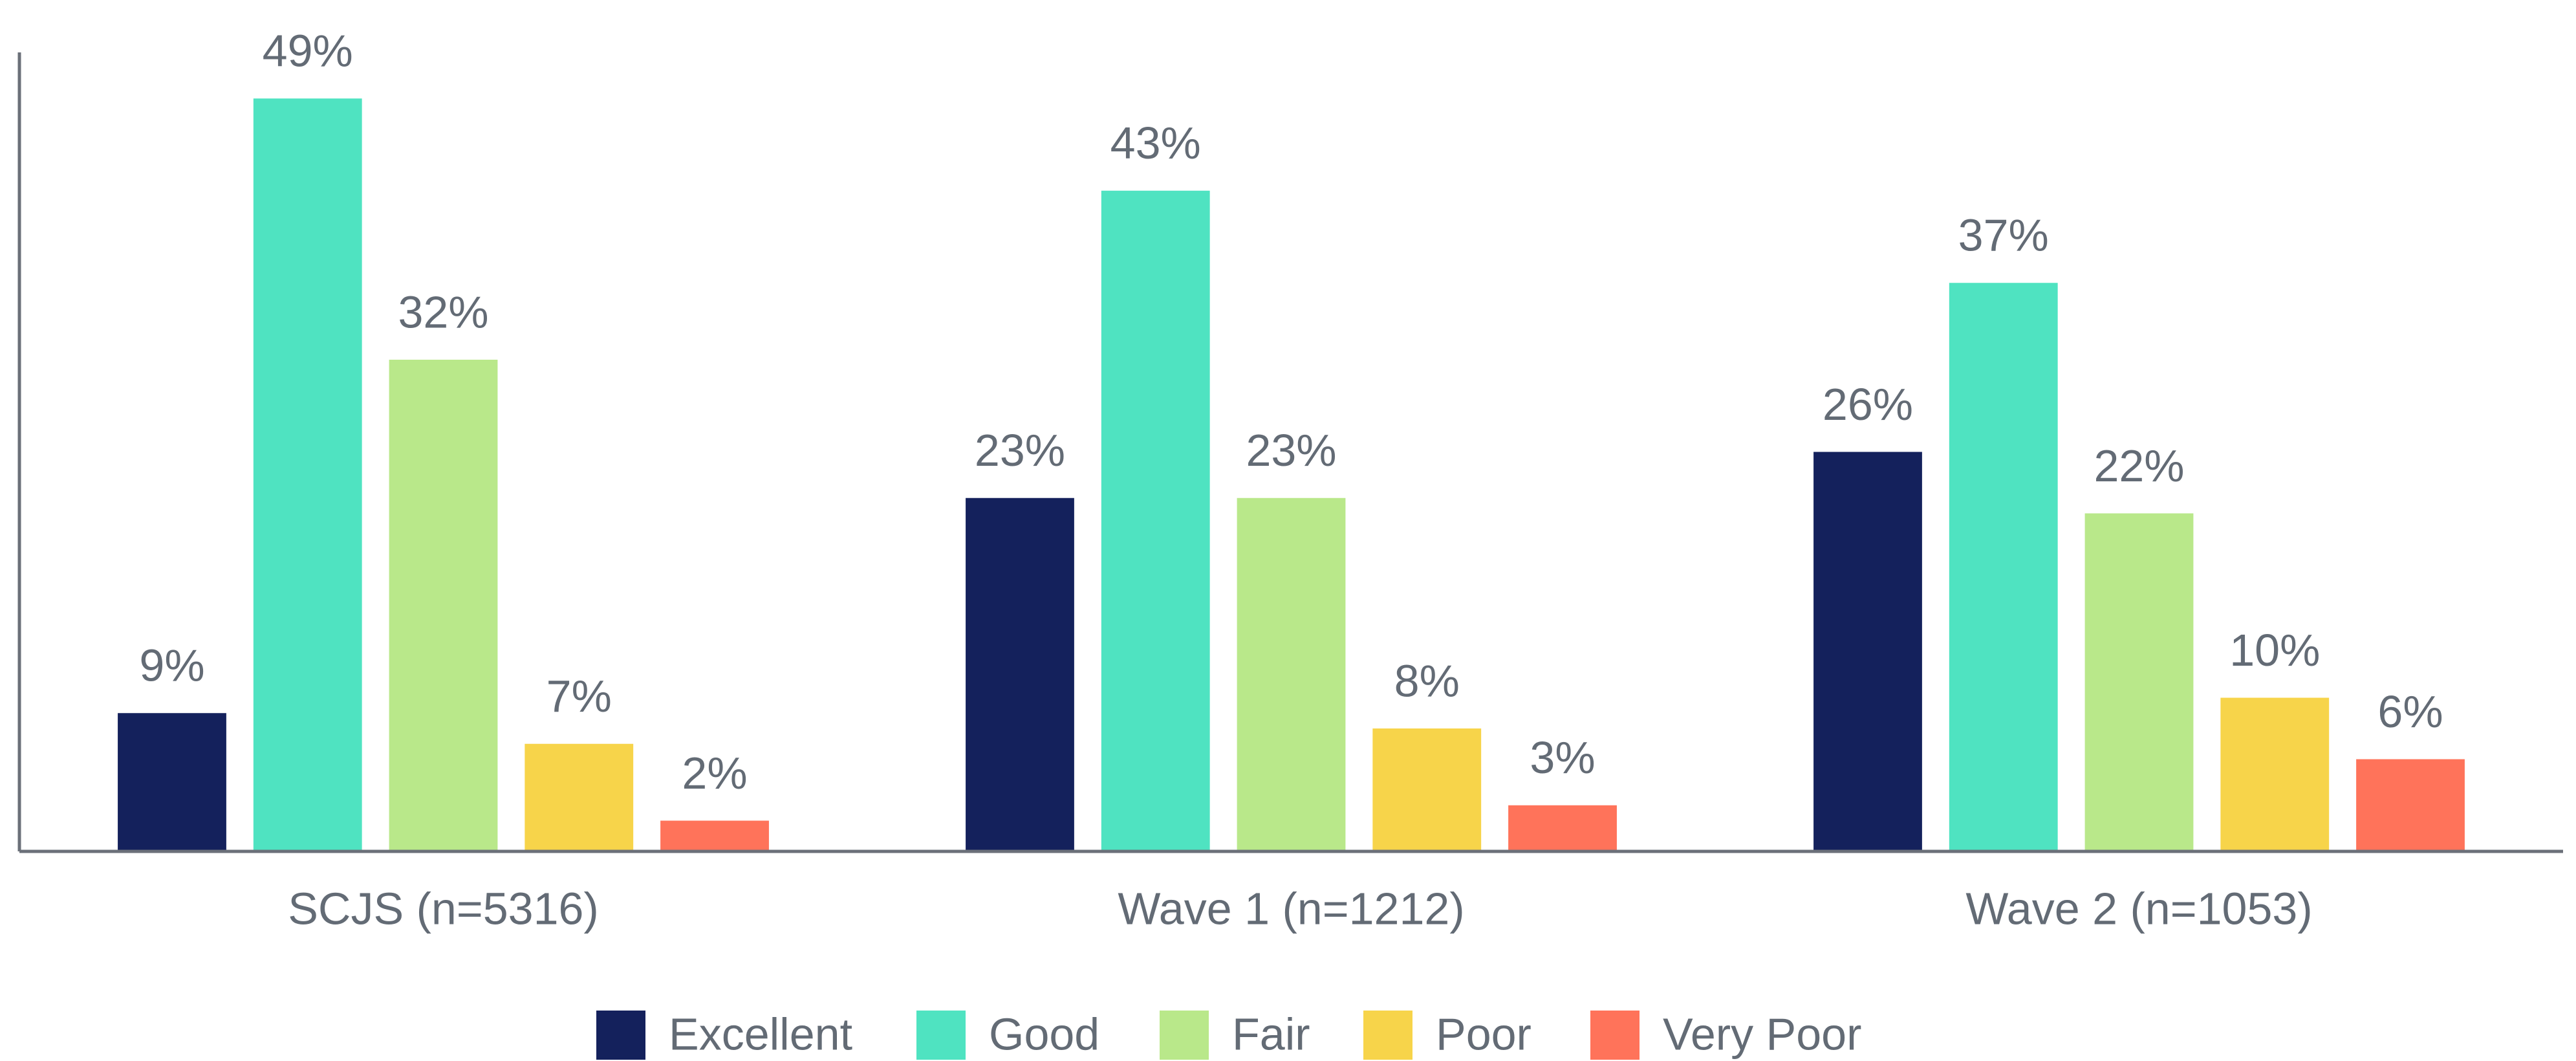 The width and height of the screenshot is (2576, 1061). I want to click on data-label: 49%, so click(308, 51).